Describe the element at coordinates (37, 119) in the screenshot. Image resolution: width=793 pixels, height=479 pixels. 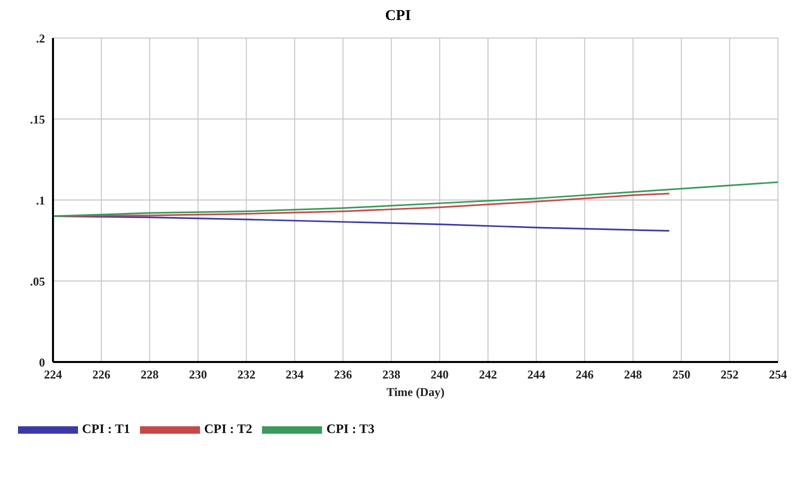
I see `y-tick-label: .15` at that location.